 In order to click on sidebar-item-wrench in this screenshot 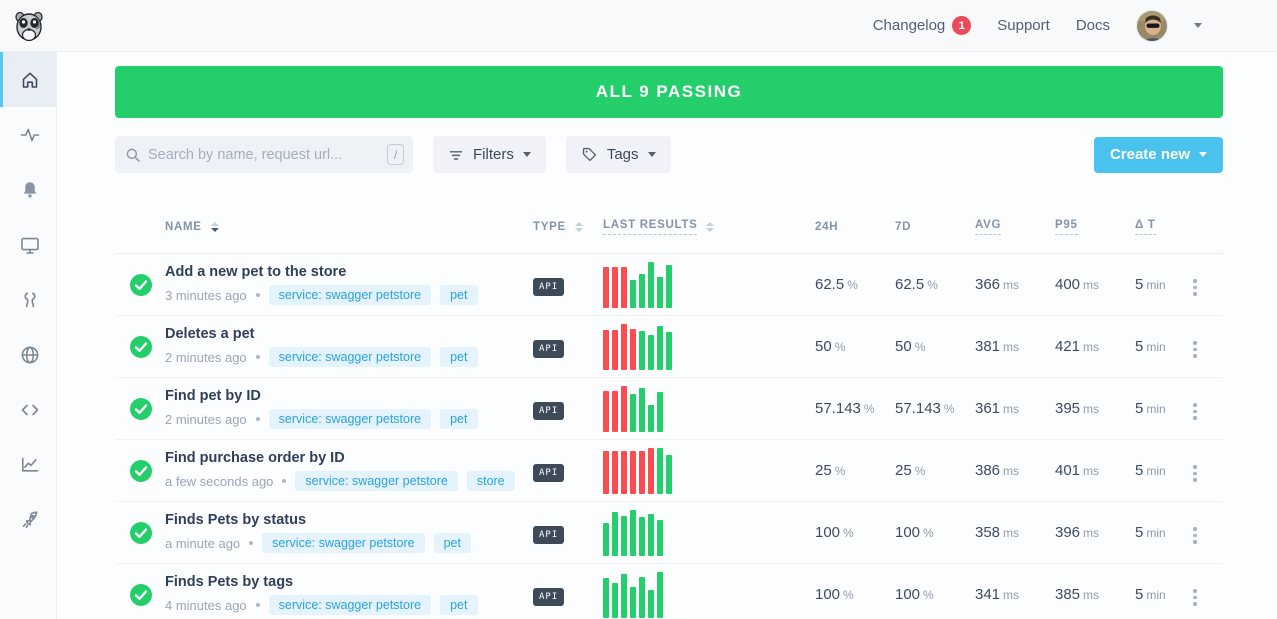, I will do `click(28, 299)`.